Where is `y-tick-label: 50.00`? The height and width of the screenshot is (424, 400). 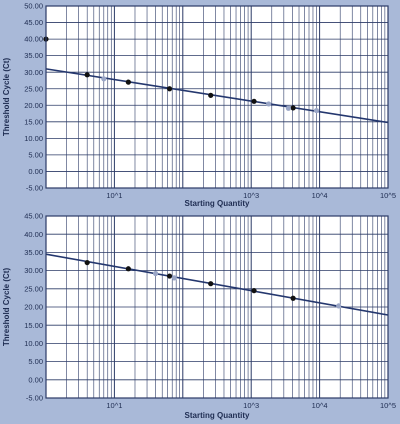 y-tick-label: 50.00 is located at coordinates (33, 6).